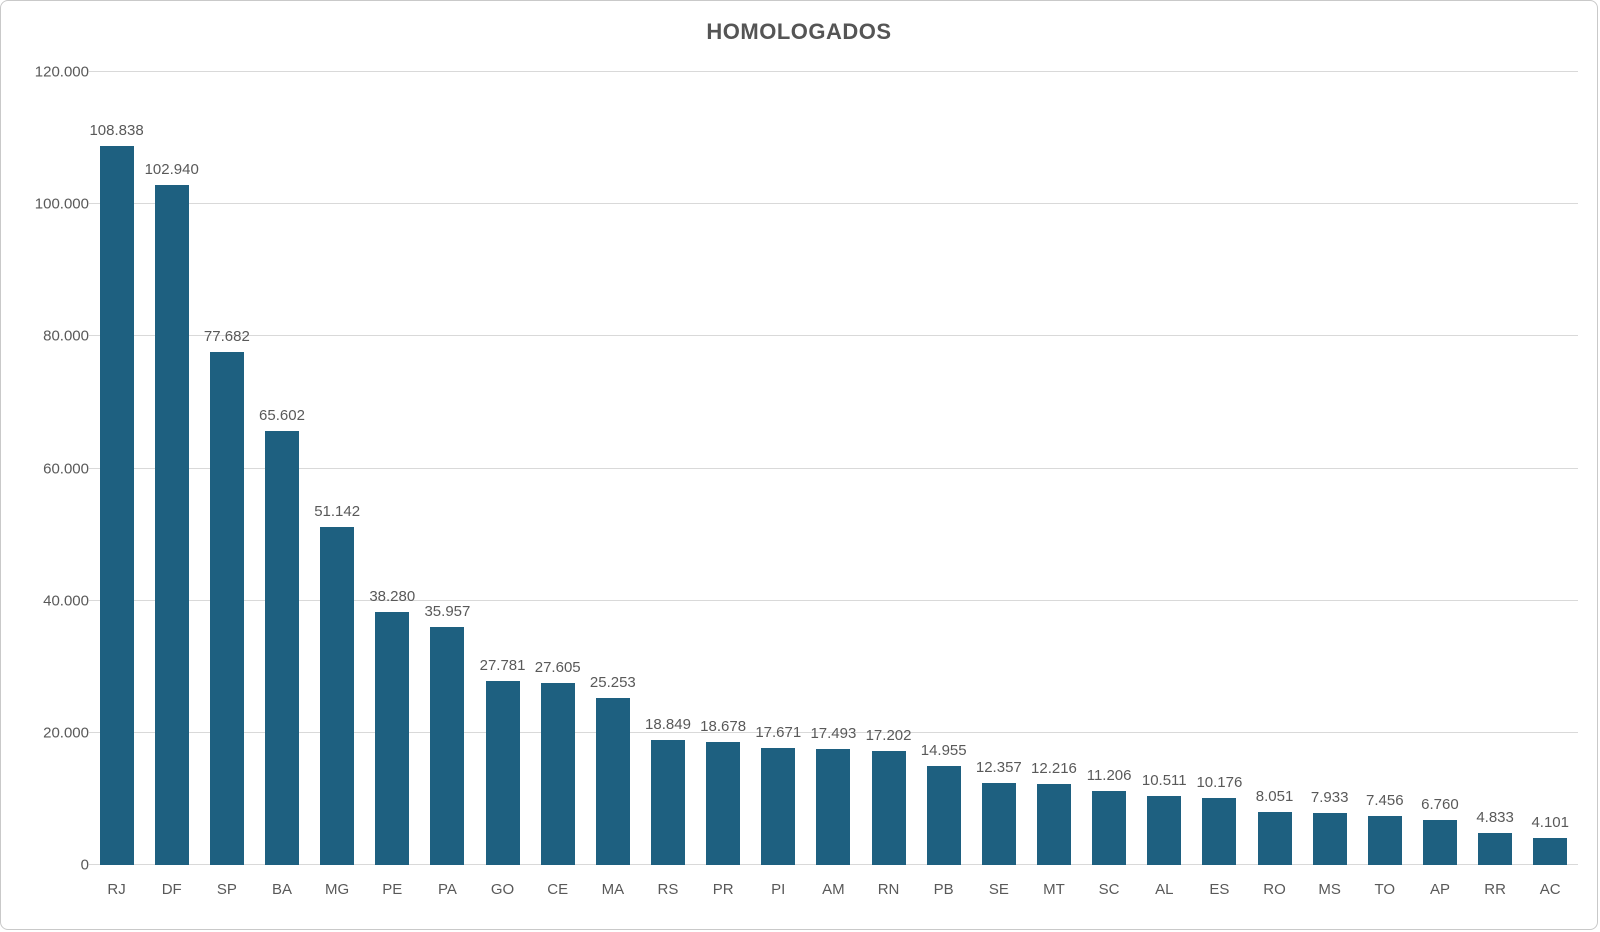 The image size is (1600, 932). I want to click on bar-value-label: 18.849, so click(668, 725).